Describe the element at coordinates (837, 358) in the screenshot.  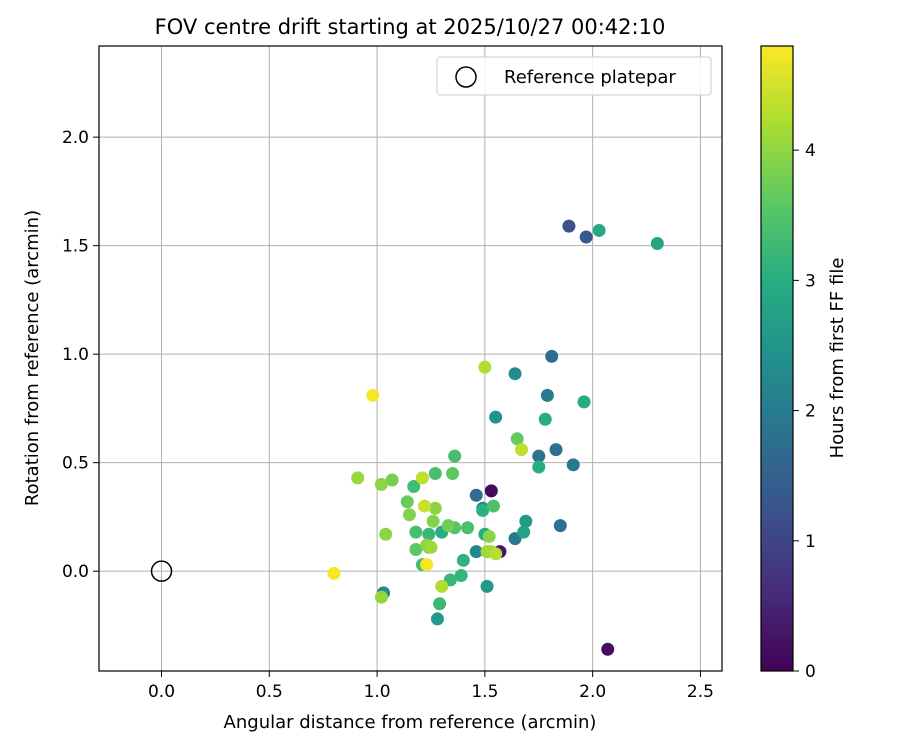
I see `colorbar-label: Hours from first FF file` at that location.